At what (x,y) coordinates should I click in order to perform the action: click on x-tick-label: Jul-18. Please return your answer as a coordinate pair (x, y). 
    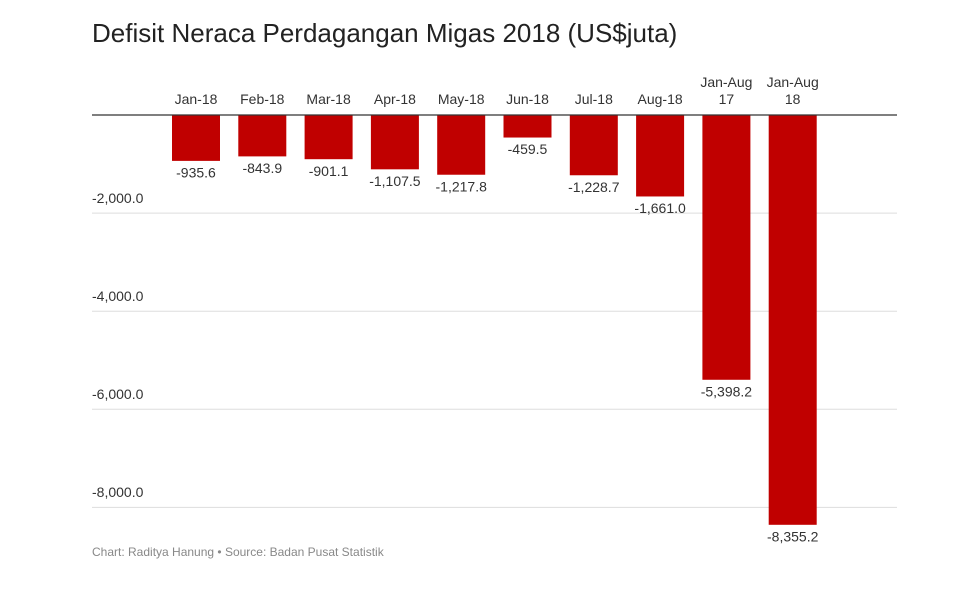
    Looking at the image, I should click on (593, 99).